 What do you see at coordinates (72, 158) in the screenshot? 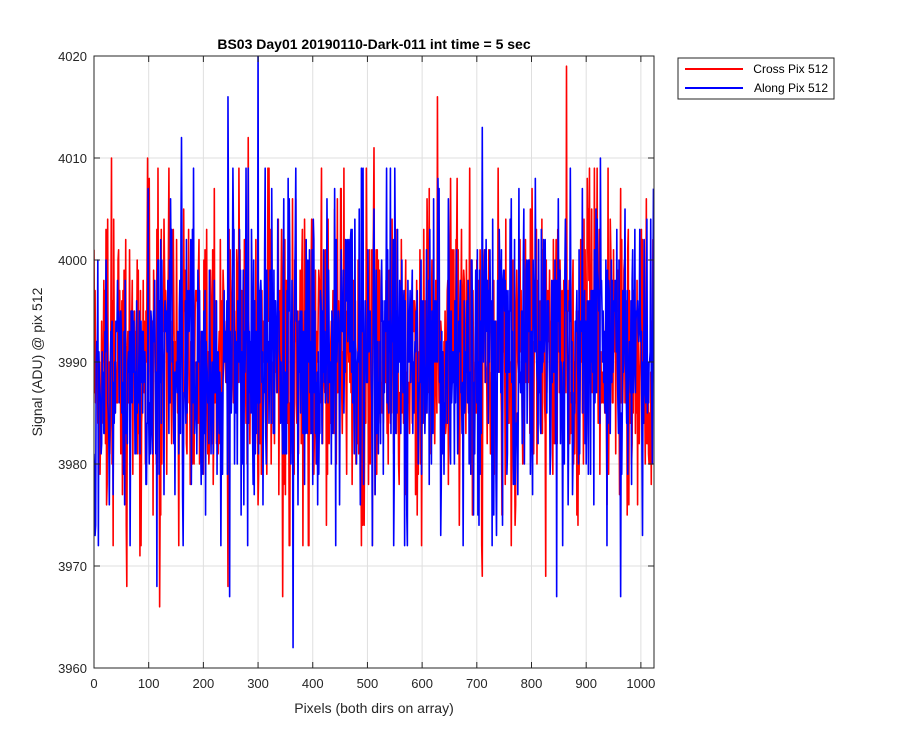
I see `y-tick-label: 4010` at bounding box center [72, 158].